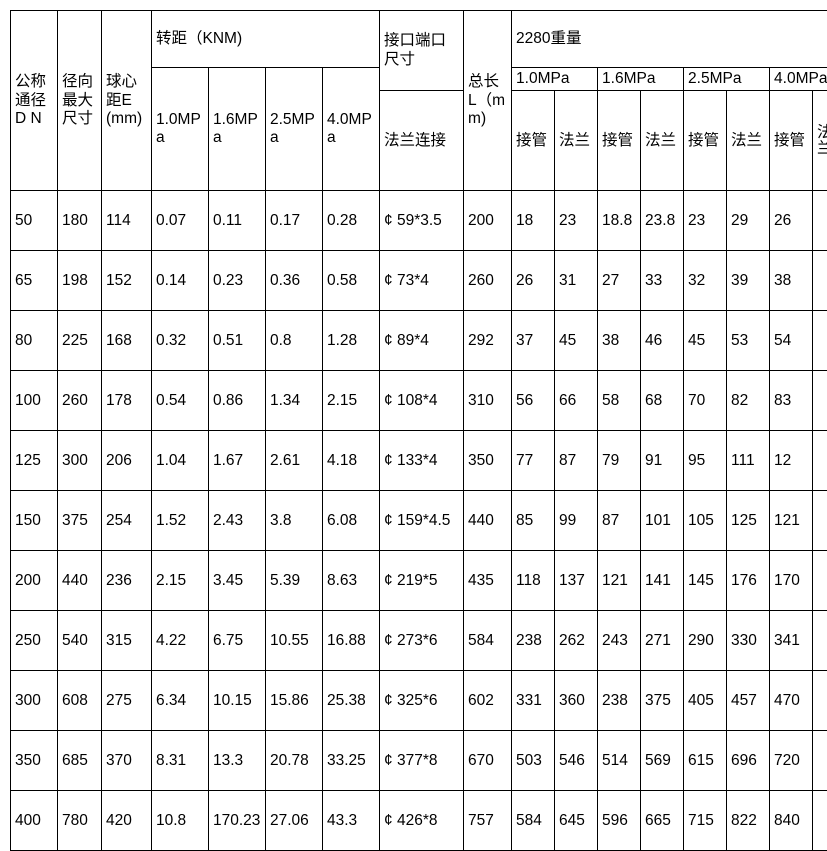 The width and height of the screenshot is (827, 851). Describe the element at coordinates (662, 521) in the screenshot. I see `cell-weight-1-6mpa-flange: 101` at that location.